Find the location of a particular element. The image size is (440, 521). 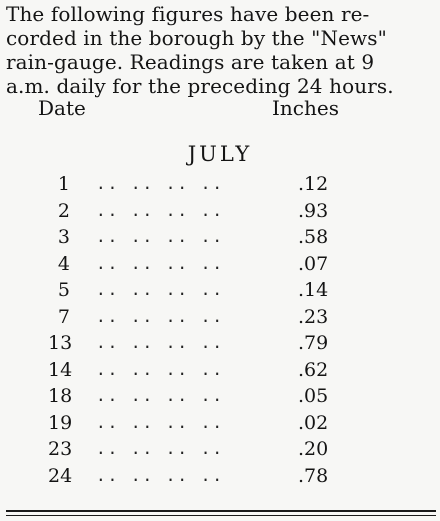

reading-inches: .20 is located at coordinates (313, 449).